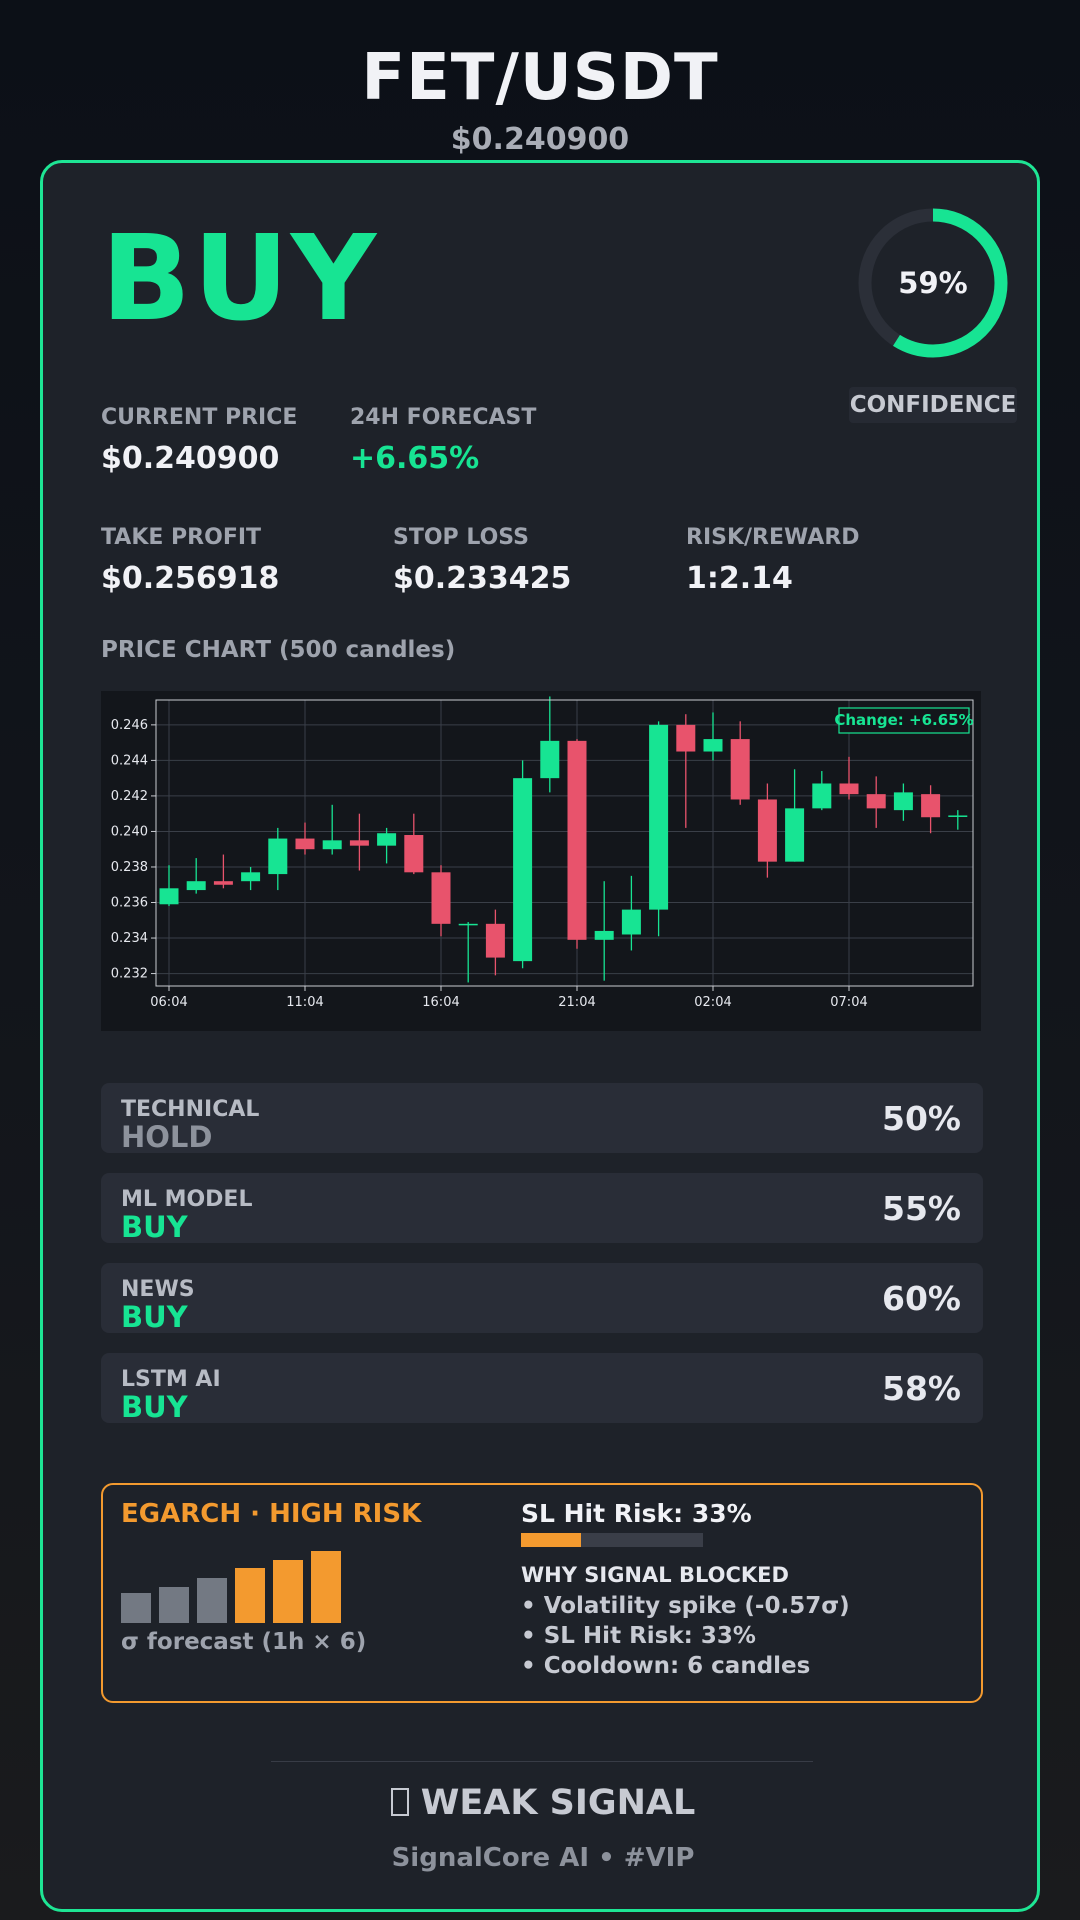 This screenshot has width=1080, height=1920. Describe the element at coordinates (129, 725) in the screenshot. I see `y-tick-label: 0.246` at that location.